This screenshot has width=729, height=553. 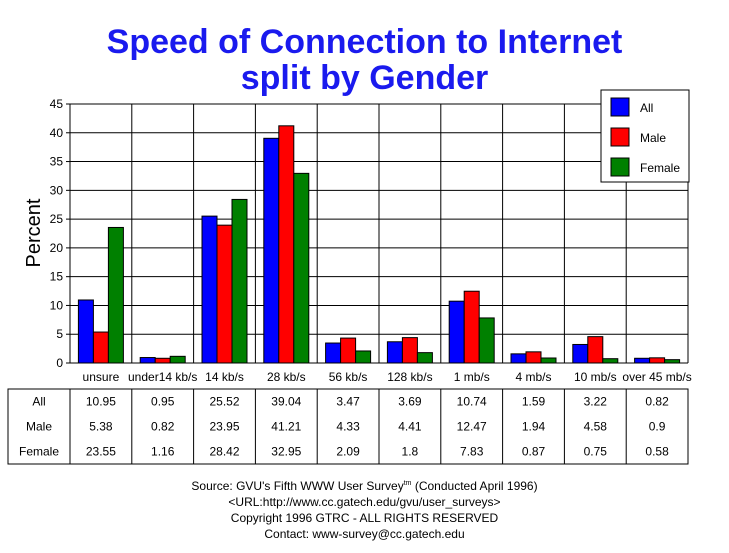 What do you see at coordinates (620, 167) in the screenshot?
I see `legend-swatch-female` at bounding box center [620, 167].